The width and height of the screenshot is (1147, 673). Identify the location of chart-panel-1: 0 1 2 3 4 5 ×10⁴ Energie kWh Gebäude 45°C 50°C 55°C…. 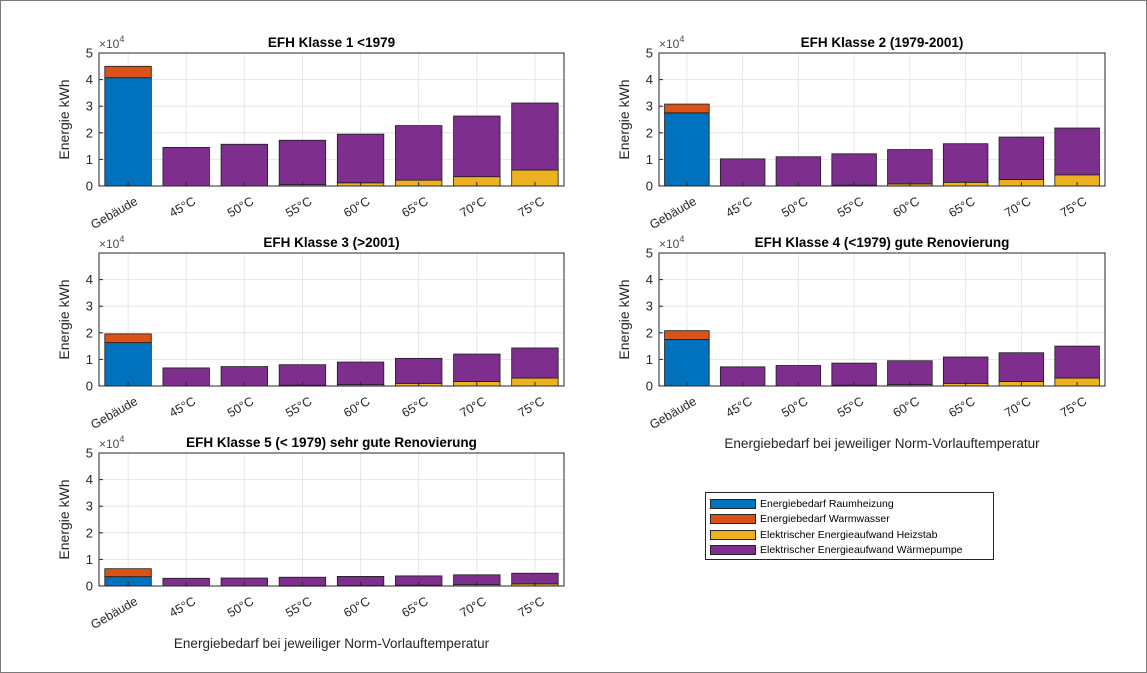
(310, 133).